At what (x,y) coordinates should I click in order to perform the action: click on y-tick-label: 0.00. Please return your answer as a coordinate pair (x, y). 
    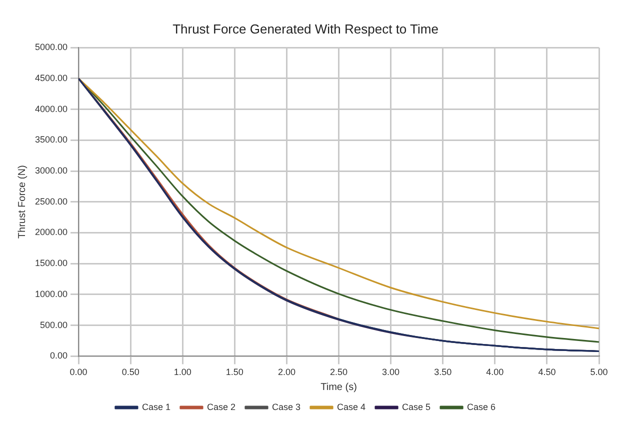
    Looking at the image, I should click on (59, 355).